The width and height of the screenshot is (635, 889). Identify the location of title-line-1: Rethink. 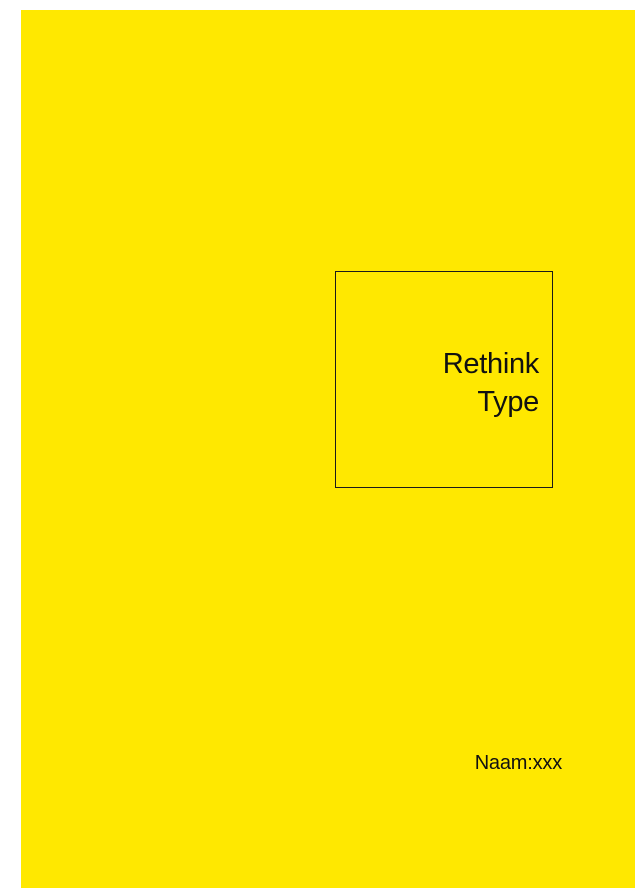
(491, 364).